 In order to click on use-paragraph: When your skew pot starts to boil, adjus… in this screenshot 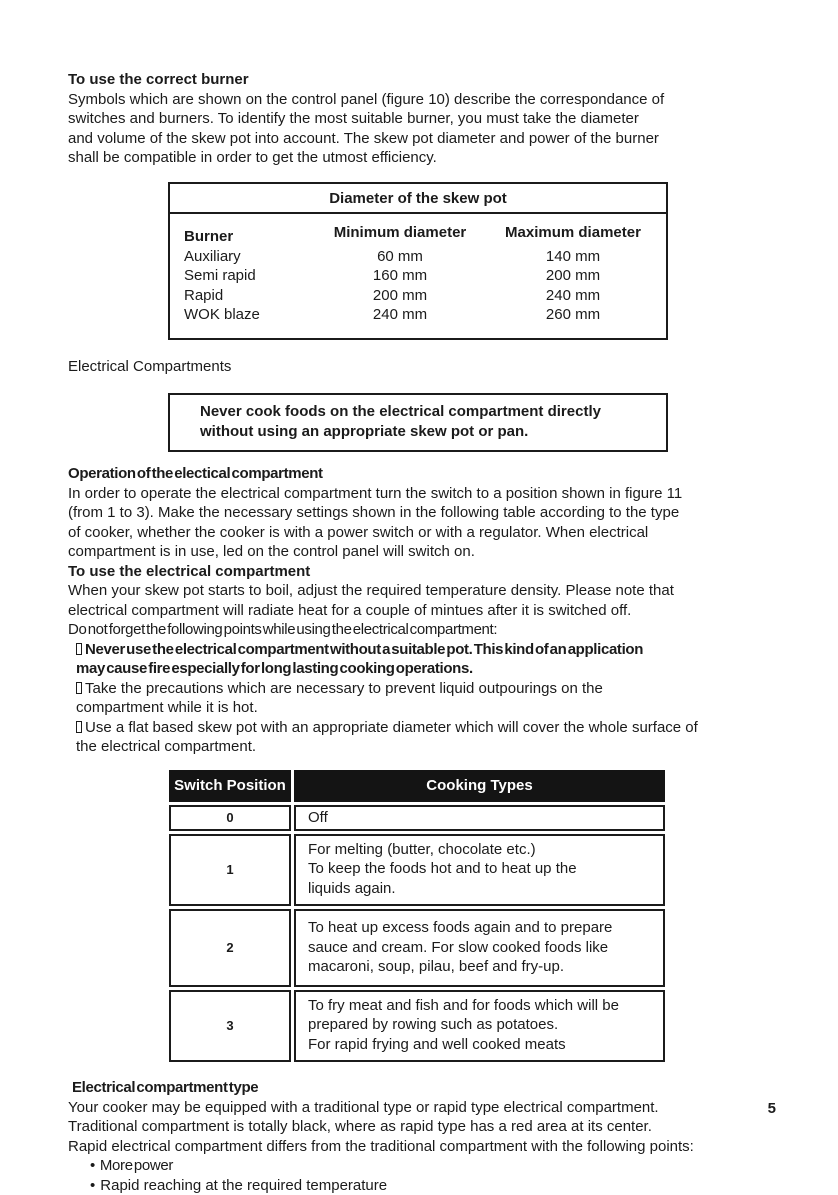, I will do `click(420, 600)`.